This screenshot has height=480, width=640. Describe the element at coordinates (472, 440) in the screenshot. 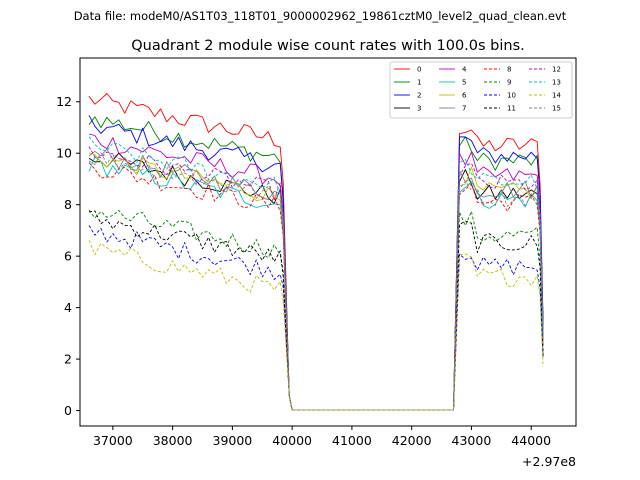

I see `x-tick-label: 43000` at that location.